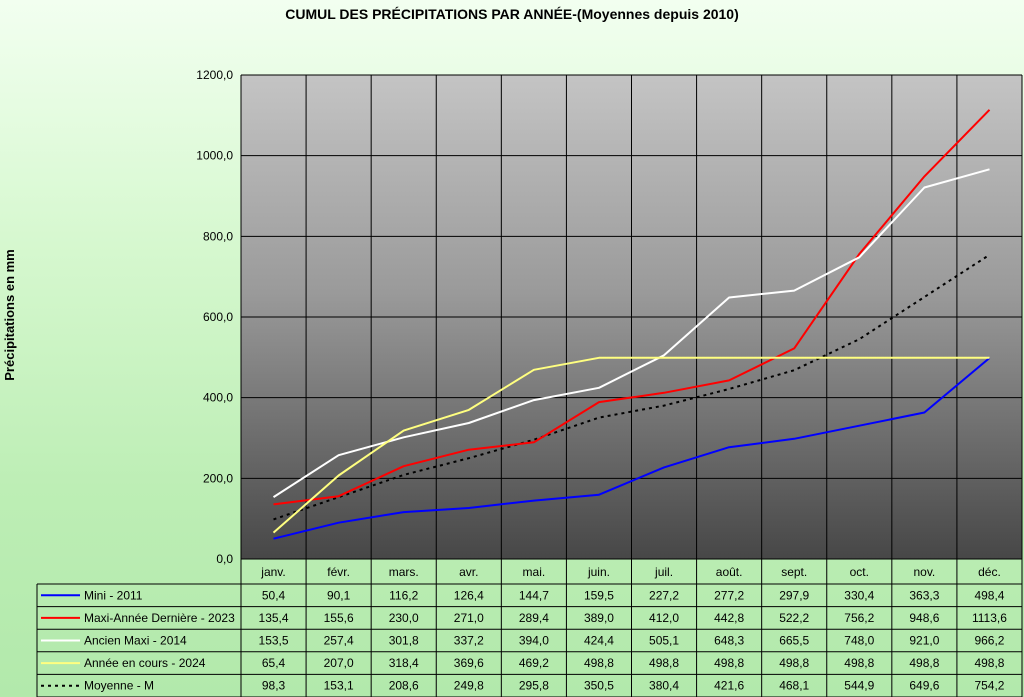  I want to click on table-cell: 948,6, so click(924, 618).